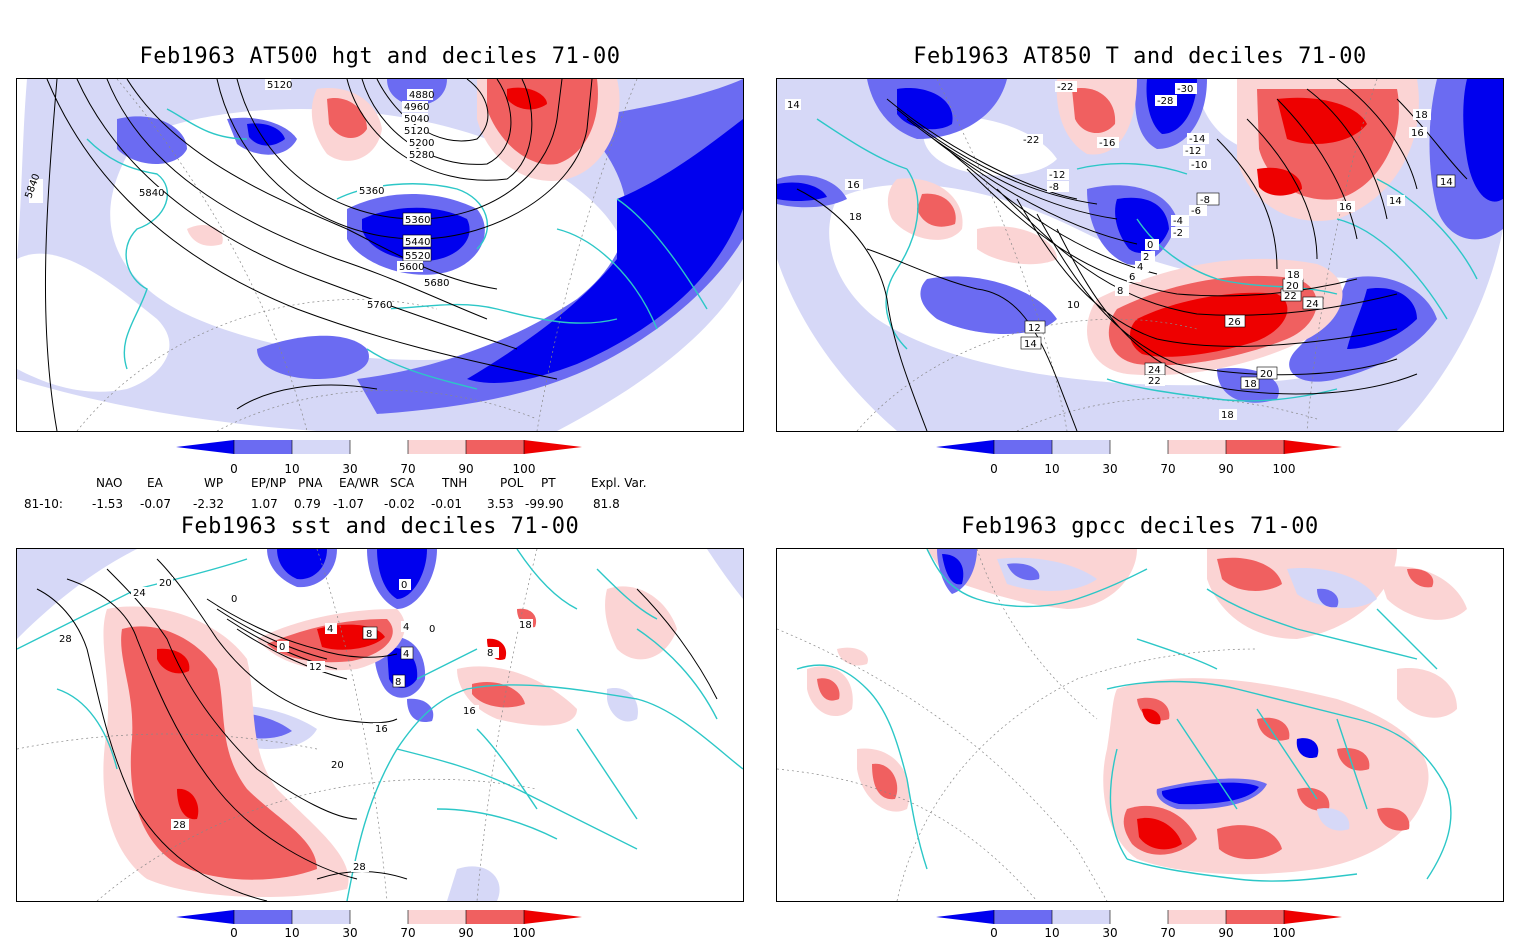 The width and height of the screenshot is (1520, 950). I want to click on index-header: WP, so click(214, 483).